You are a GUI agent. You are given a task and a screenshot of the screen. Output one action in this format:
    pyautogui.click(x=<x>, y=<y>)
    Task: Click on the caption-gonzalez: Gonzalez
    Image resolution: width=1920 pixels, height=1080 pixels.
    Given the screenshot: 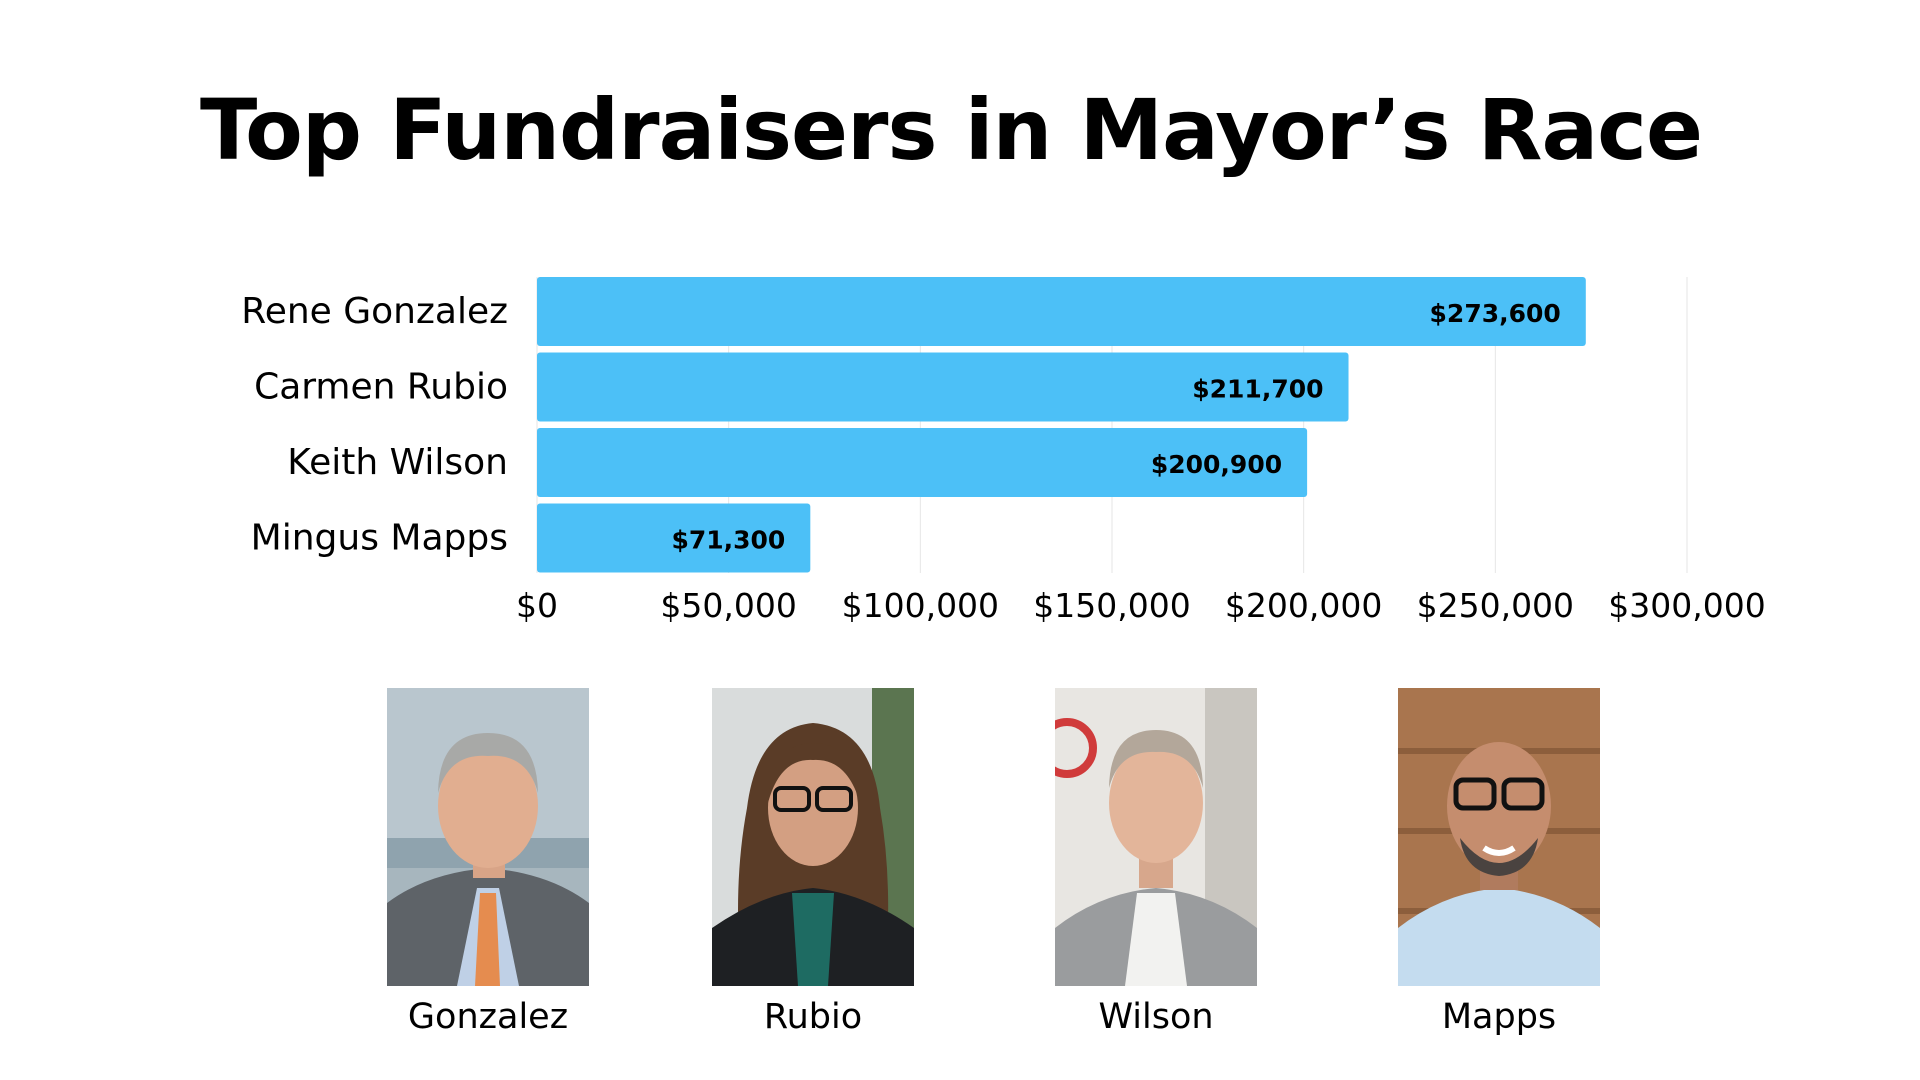 What is the action you would take?
    pyautogui.click(x=488, y=1017)
    